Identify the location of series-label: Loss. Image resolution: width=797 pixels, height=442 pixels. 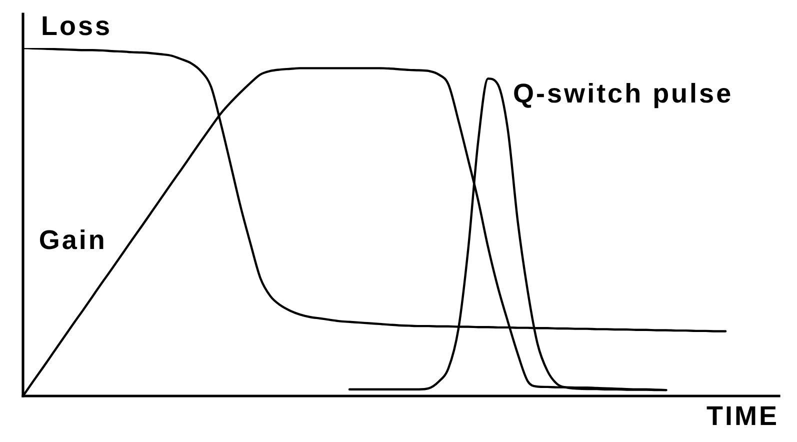
(76, 26).